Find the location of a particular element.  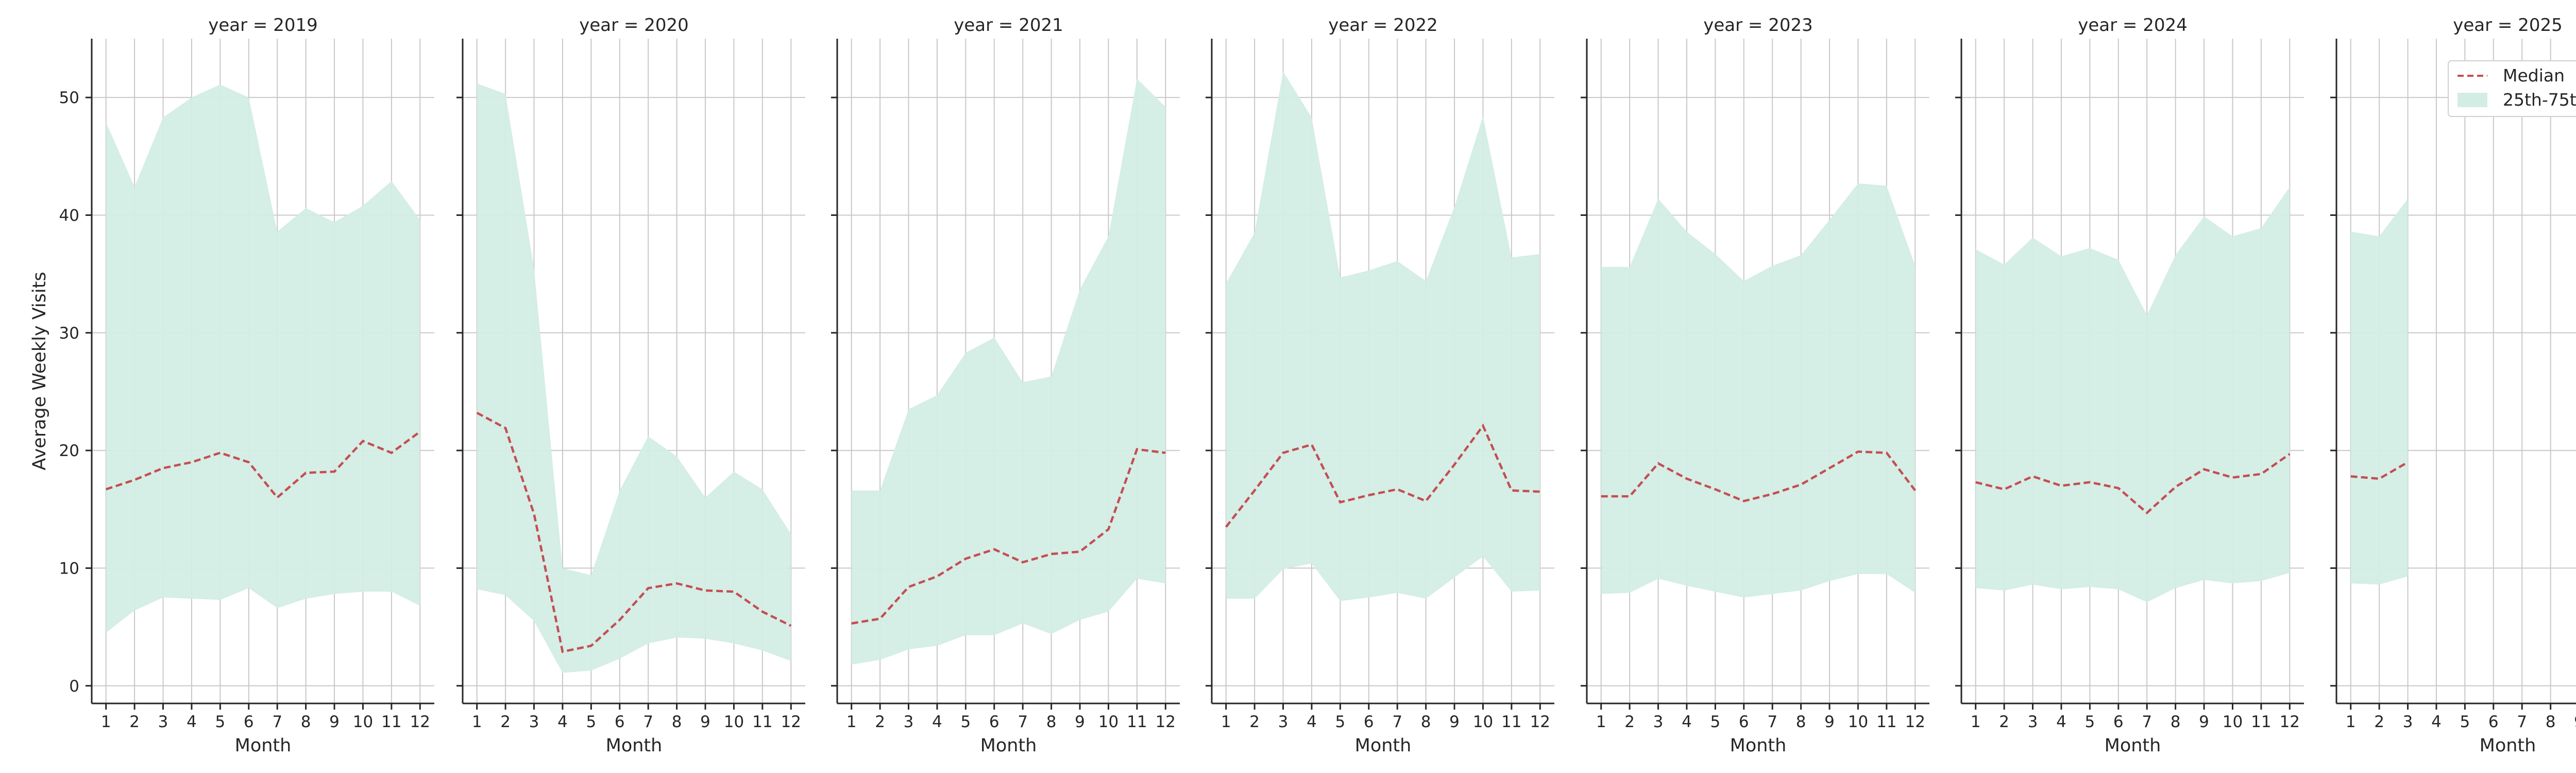

y-tick-label: 50 is located at coordinates (69, 98).